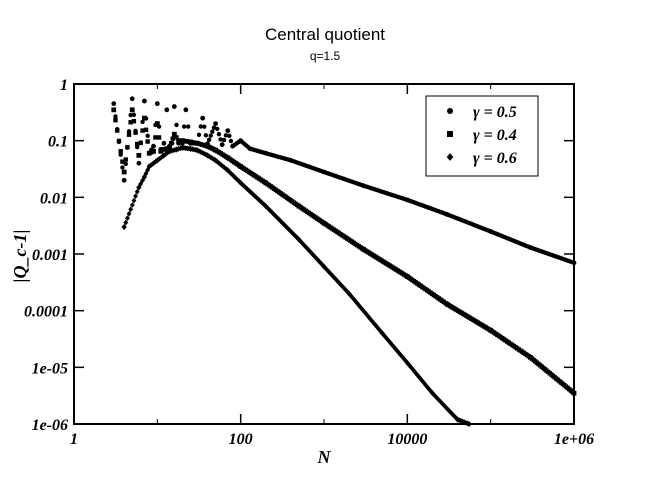 The image size is (645, 498). I want to click on x-axis-label: N, so click(324, 457).